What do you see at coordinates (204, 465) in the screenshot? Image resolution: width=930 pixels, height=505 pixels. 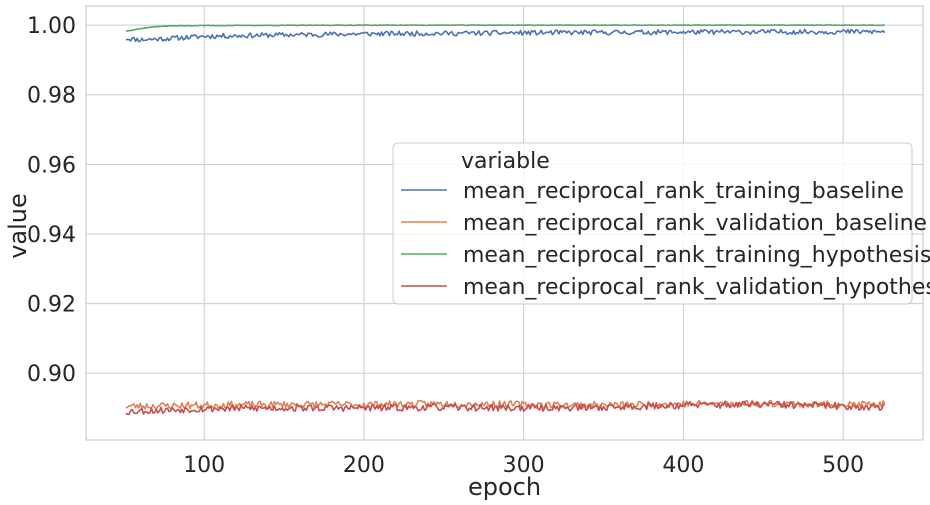 I see `x-tick-label: 100` at bounding box center [204, 465].